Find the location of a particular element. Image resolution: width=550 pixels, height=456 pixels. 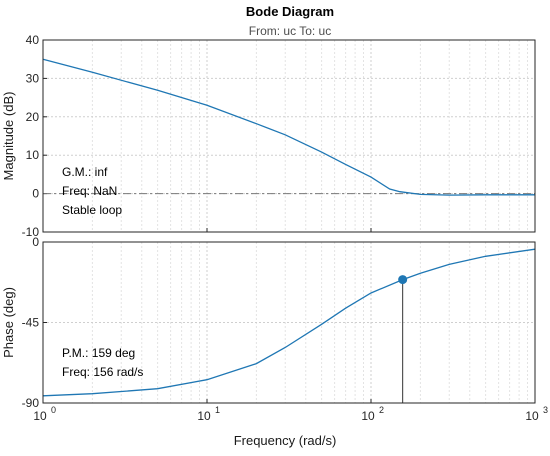

y-tick-label: 40 is located at coordinates (33, 40).